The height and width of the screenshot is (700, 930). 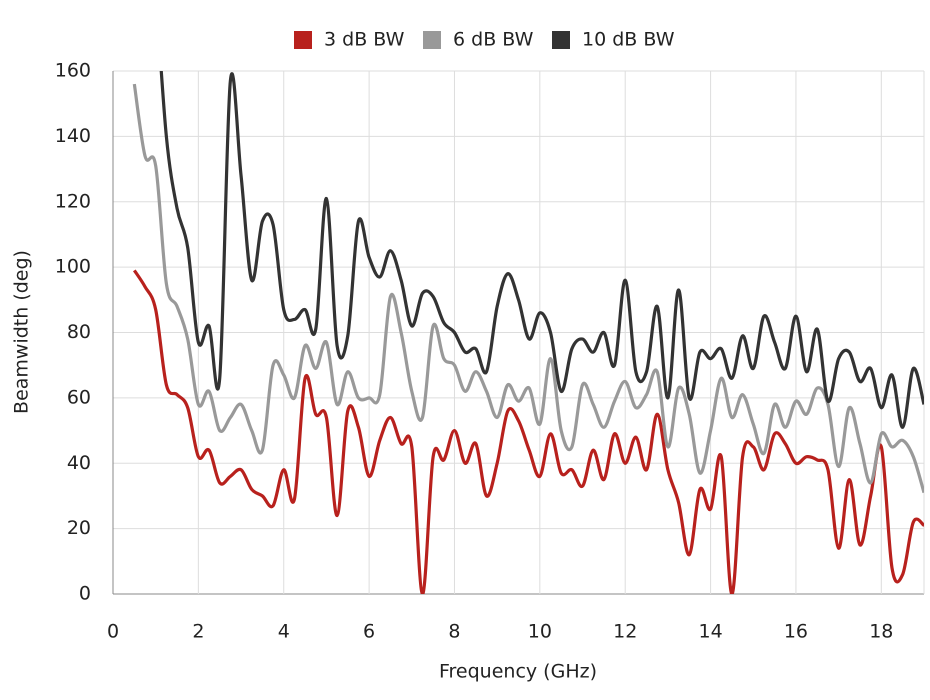 What do you see at coordinates (73, 201) in the screenshot?
I see `y-tick-label: 120` at bounding box center [73, 201].